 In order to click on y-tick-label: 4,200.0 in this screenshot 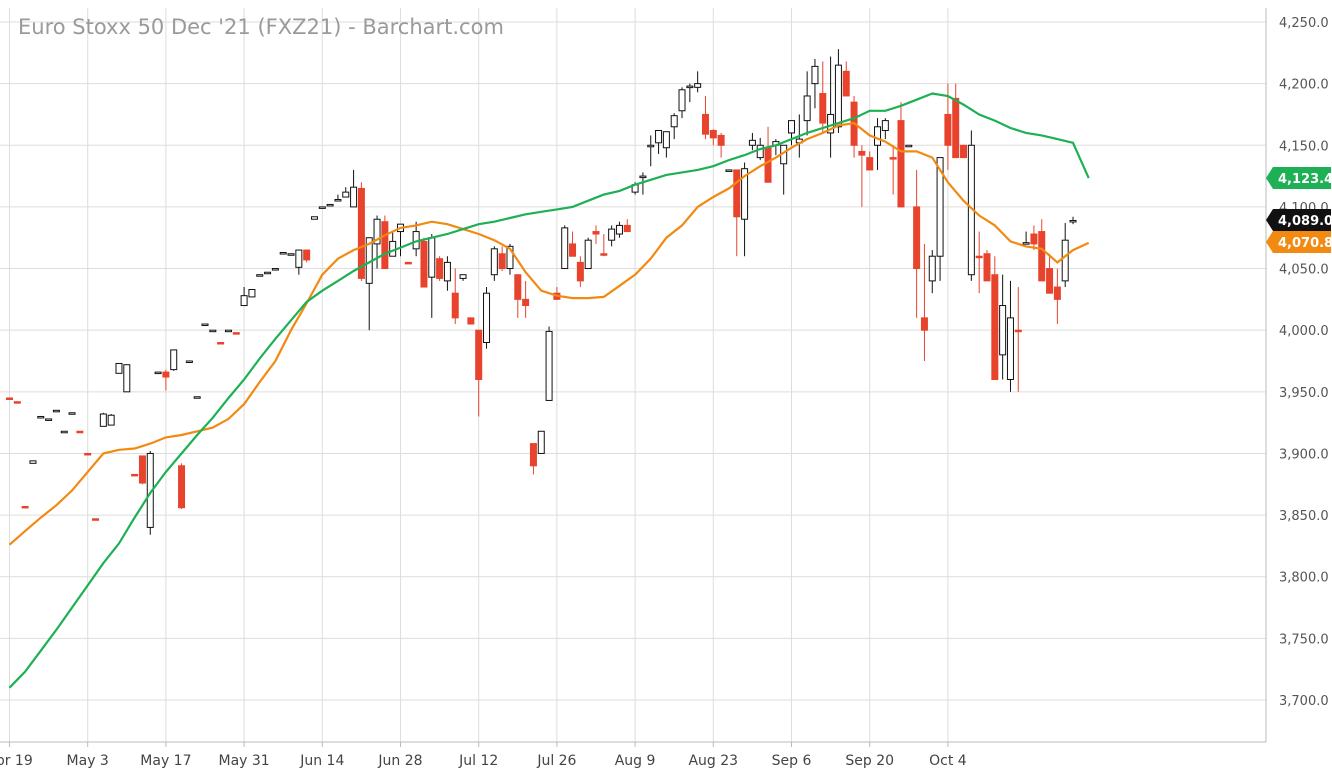, I will do `click(1304, 85)`.